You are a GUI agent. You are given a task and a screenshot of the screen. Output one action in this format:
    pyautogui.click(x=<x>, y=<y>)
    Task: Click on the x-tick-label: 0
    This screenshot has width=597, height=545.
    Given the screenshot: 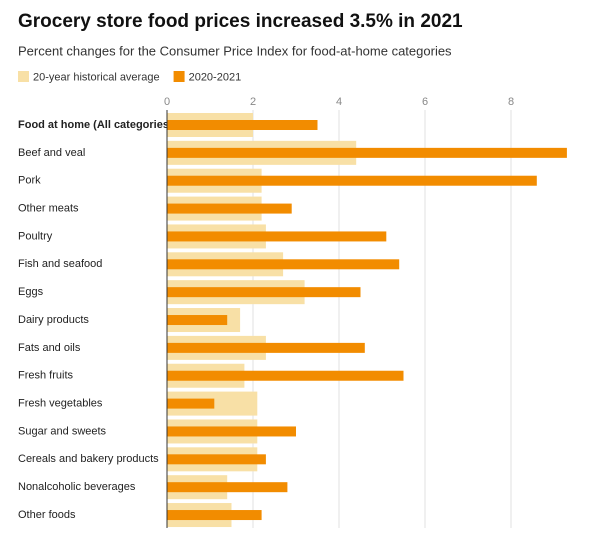 What is the action you would take?
    pyautogui.click(x=167, y=102)
    